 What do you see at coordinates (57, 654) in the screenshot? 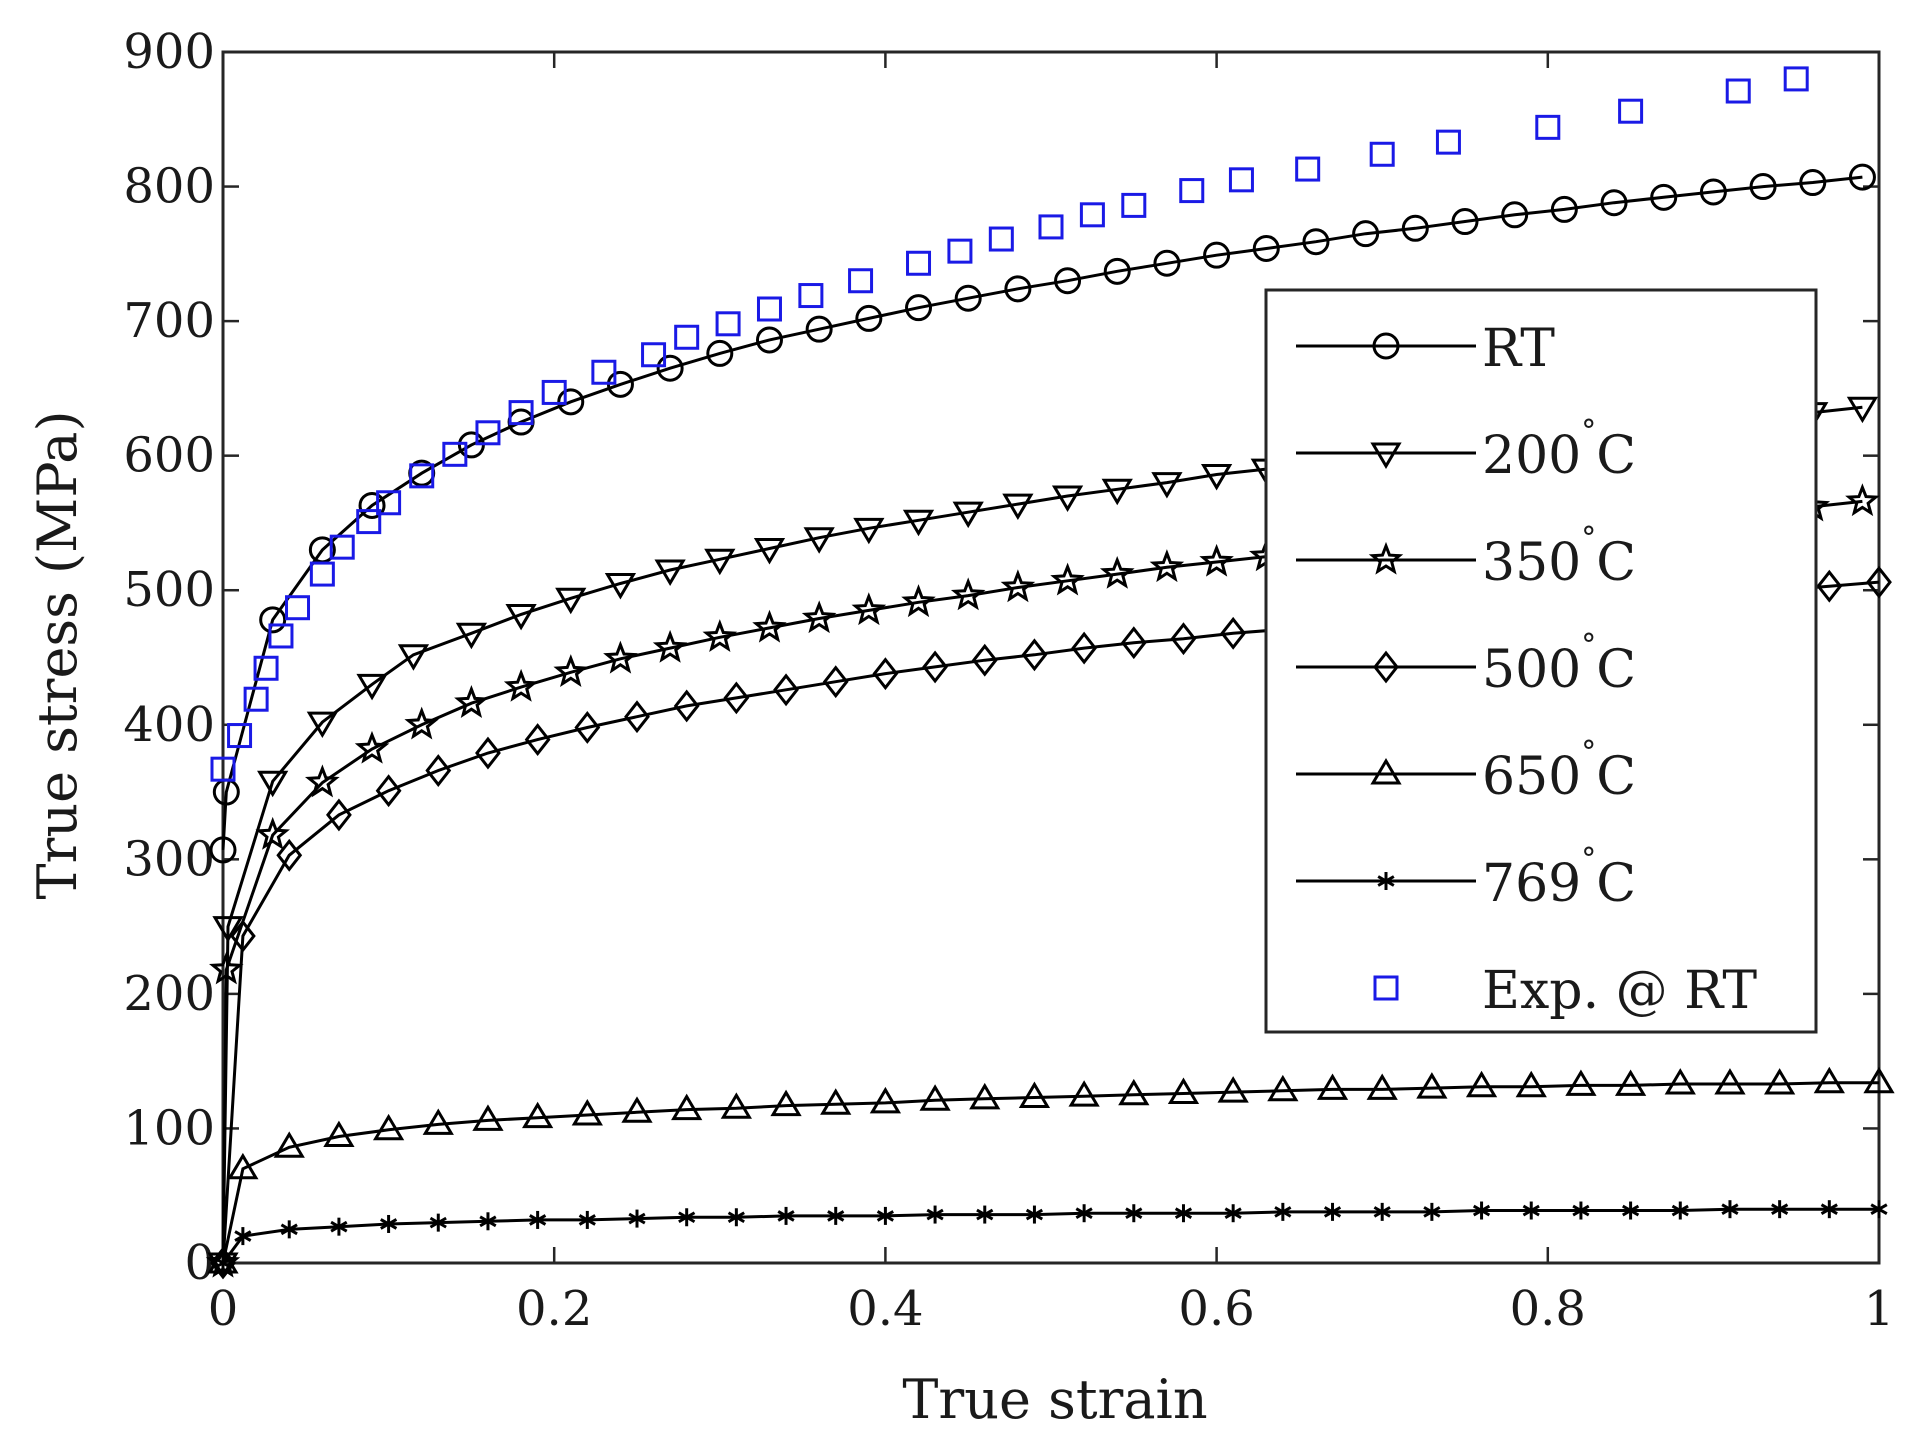
I see `y-axis-label: True stress (MPa)` at bounding box center [57, 654].